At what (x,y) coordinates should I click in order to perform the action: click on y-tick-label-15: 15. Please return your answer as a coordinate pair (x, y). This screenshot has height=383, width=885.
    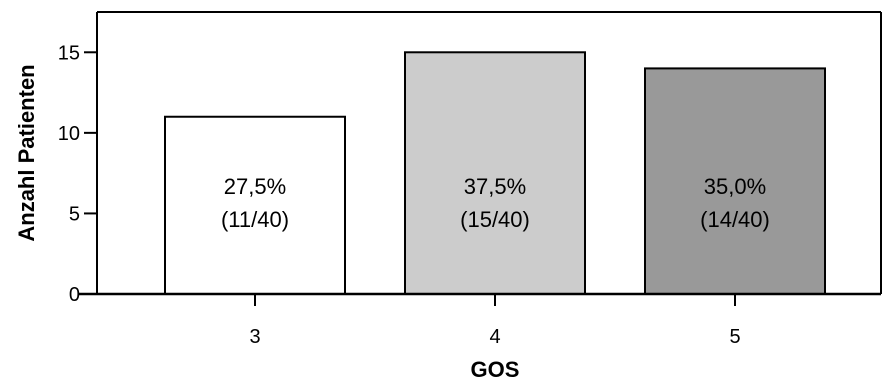
    Looking at the image, I should click on (69, 53).